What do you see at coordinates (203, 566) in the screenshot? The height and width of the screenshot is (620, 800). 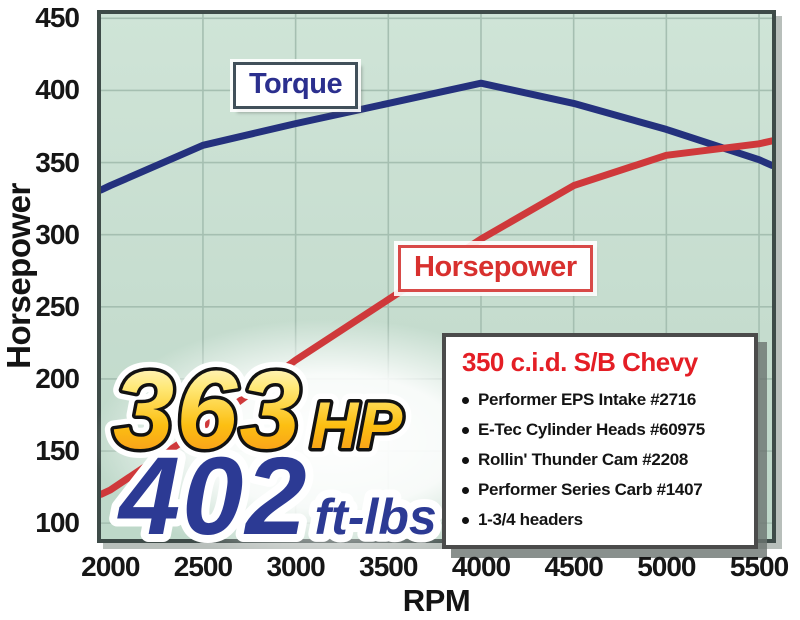 I see `x-tick-label: 2500` at bounding box center [203, 566].